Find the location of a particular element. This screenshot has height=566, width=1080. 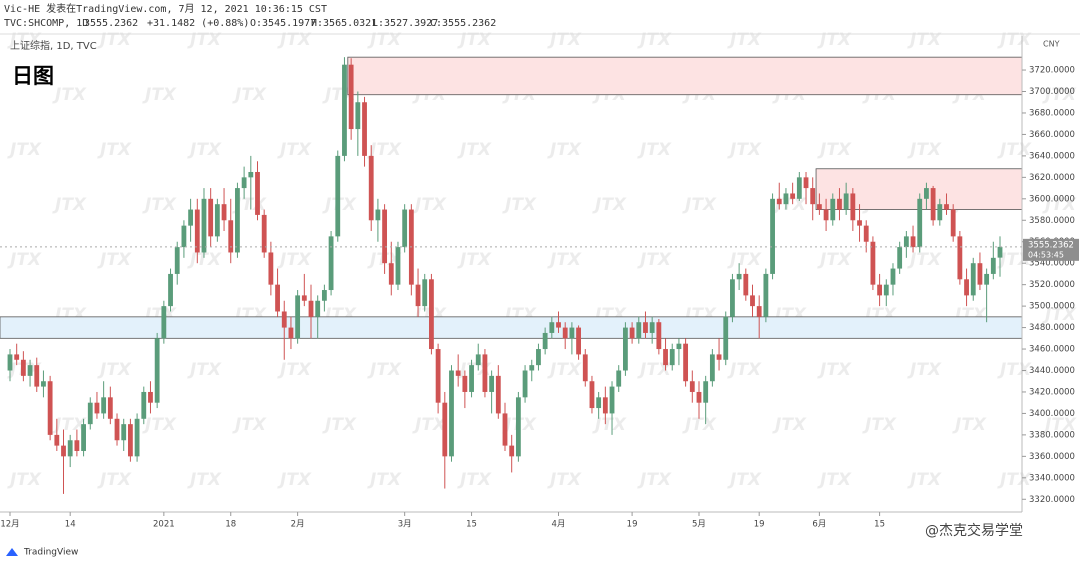

header-low: L:3527.3927 is located at coordinates (405, 23).